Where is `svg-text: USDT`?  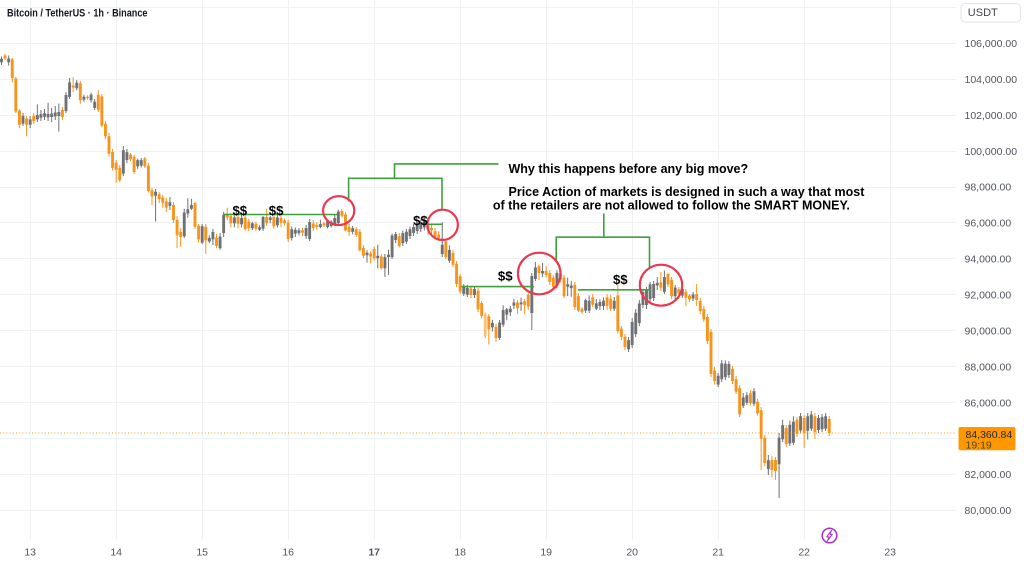 svg-text: USDT is located at coordinates (983, 13).